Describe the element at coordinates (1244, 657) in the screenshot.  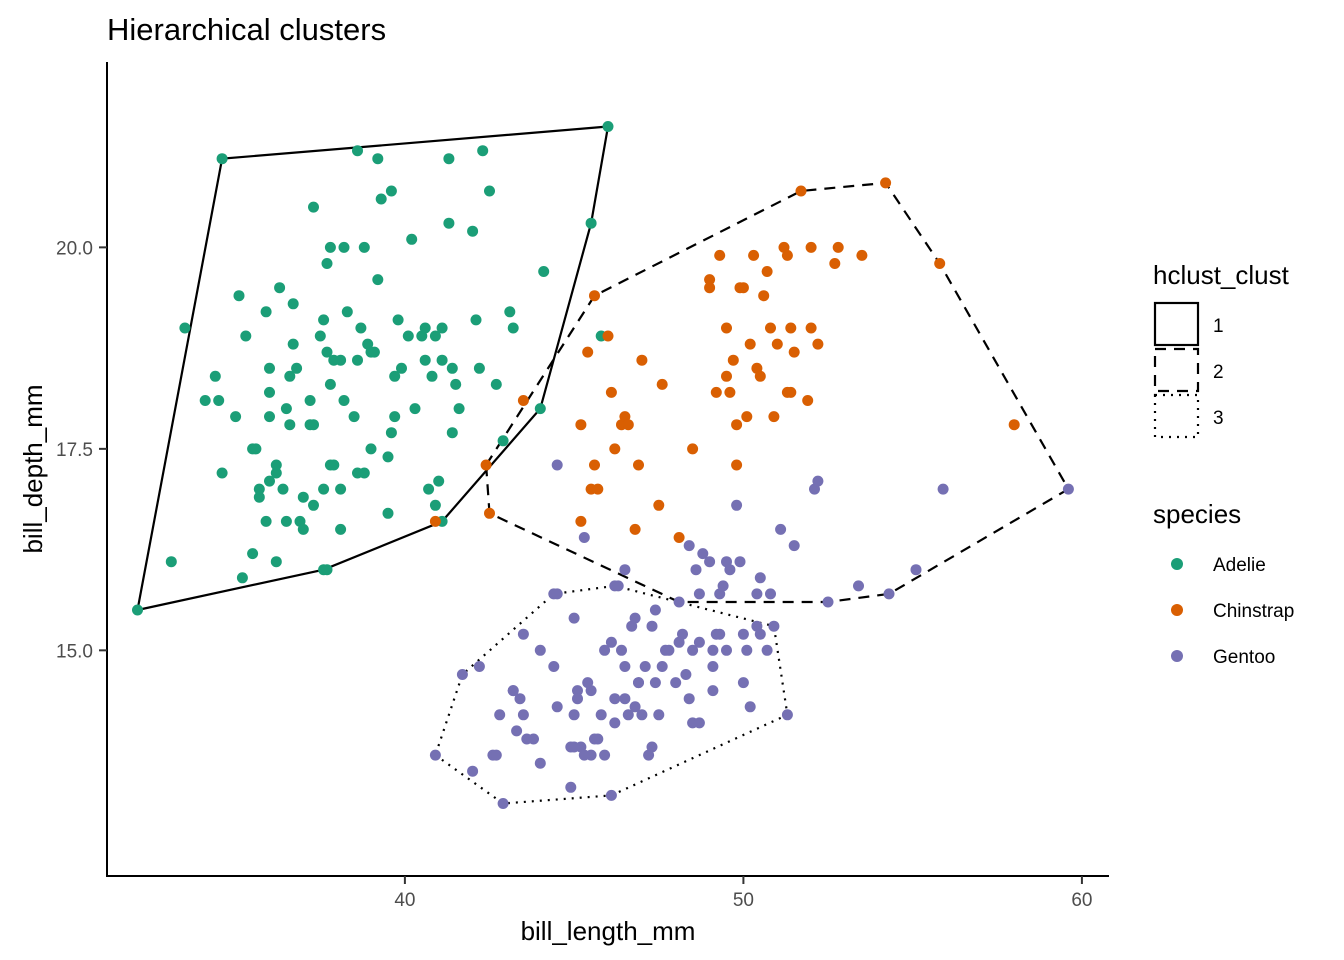
I see `species-legend-label: Gentoo` at that location.